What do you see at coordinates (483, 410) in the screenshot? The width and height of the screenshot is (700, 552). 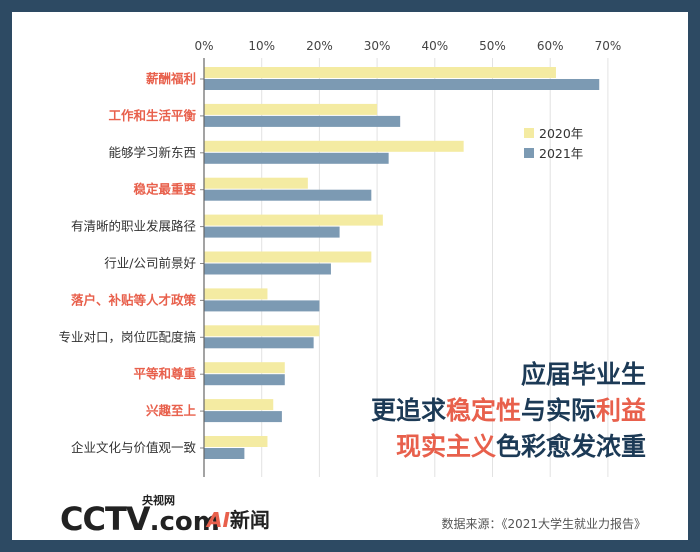 I see `headline-highlight: 稳定性` at bounding box center [483, 410].